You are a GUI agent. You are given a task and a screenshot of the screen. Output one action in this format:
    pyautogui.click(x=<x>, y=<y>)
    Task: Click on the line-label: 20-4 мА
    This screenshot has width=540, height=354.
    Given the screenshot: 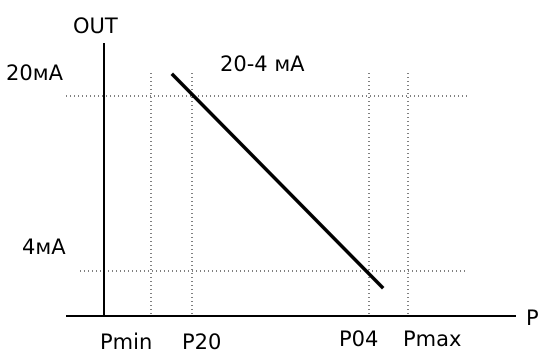 What is the action you would take?
    pyautogui.click(x=262, y=64)
    